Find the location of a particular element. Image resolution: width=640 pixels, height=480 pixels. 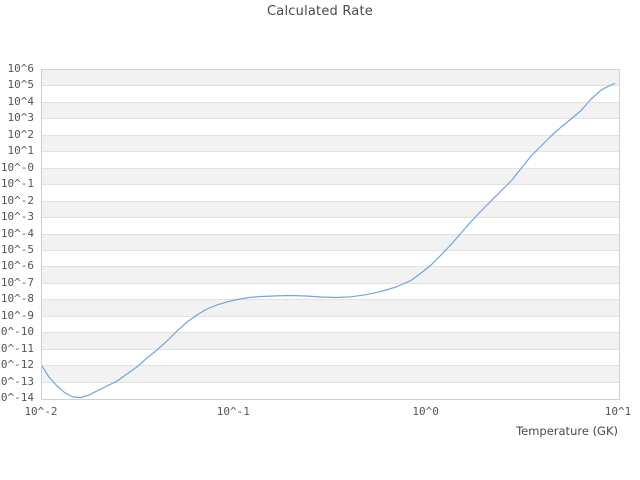

x-tick-label: 10^1 is located at coordinates (618, 411).